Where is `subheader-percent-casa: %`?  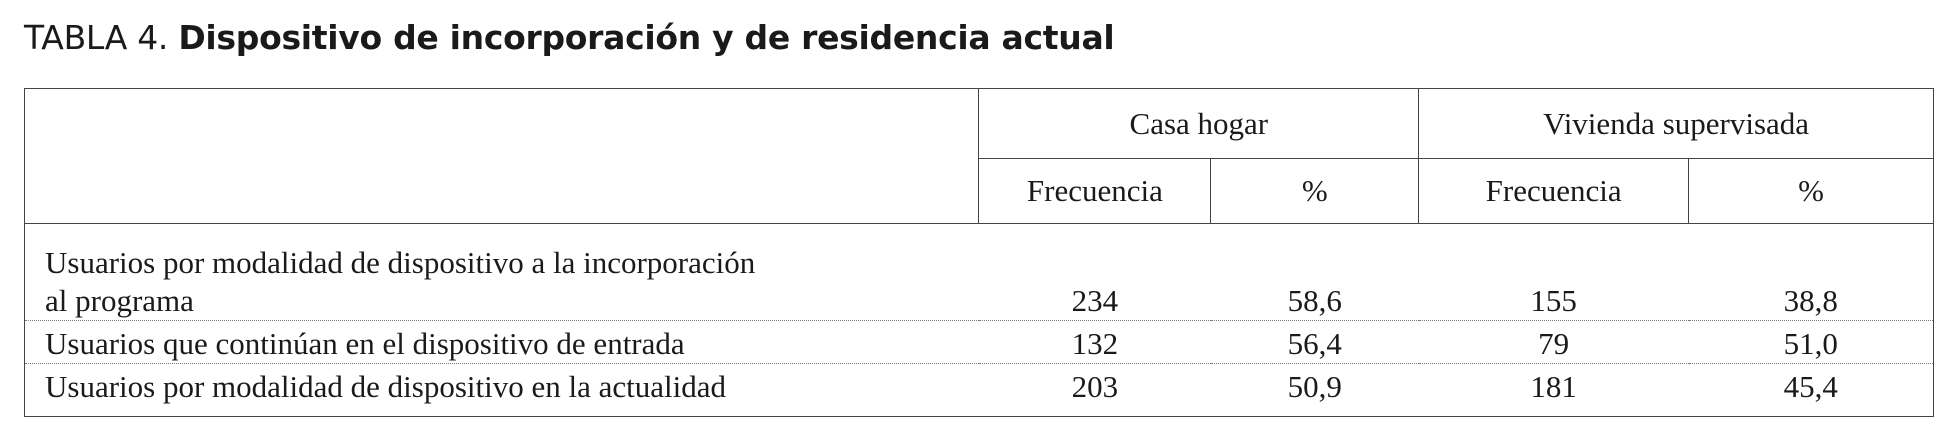
subheader-percent-casa: % is located at coordinates (1314, 191).